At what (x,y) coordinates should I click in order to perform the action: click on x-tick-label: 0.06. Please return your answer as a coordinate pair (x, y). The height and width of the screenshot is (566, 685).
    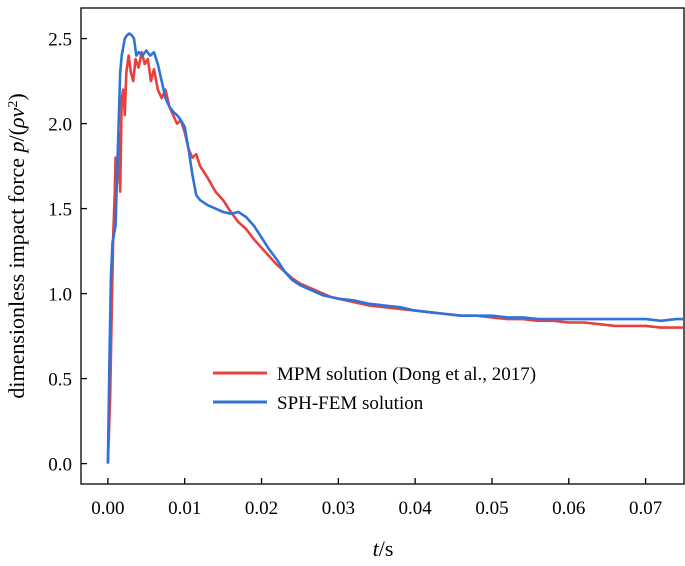
    Looking at the image, I should click on (568, 508).